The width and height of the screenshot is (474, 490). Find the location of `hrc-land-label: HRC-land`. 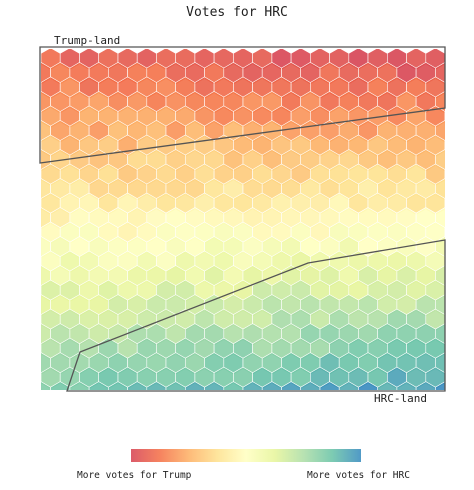

hrc-land-label: HRC-land is located at coordinates (400, 398).